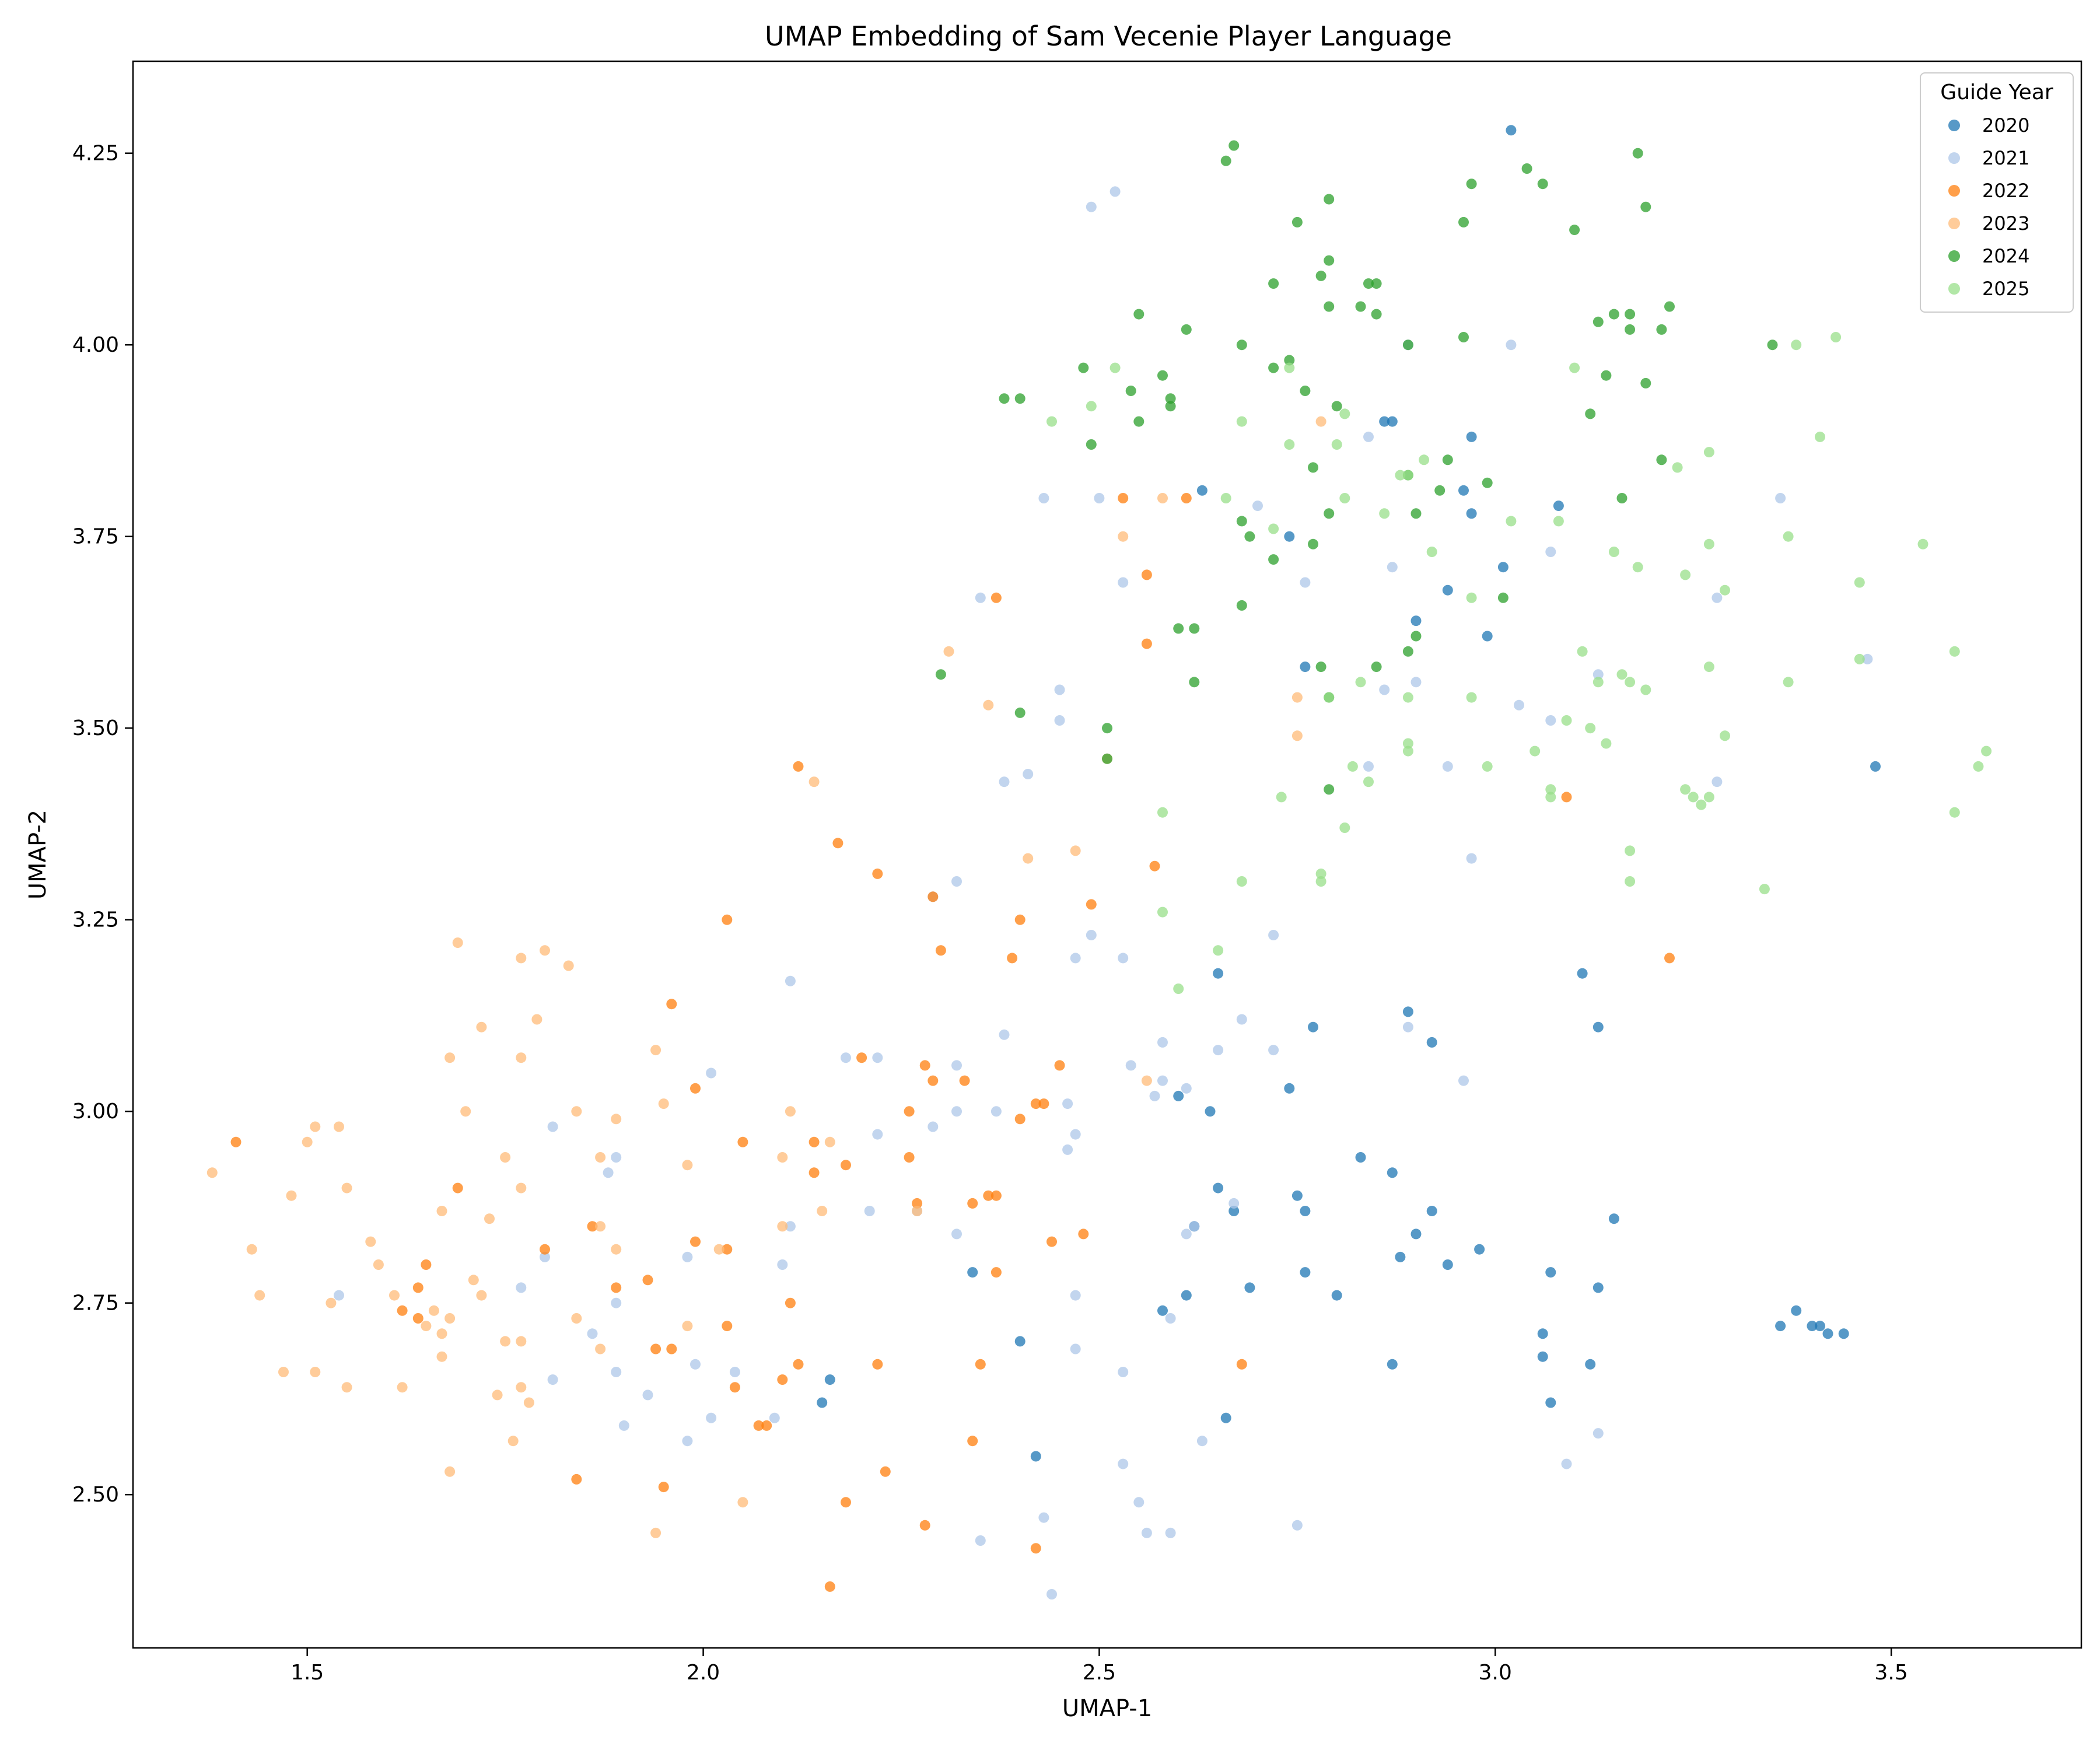 Image resolution: width=2100 pixels, height=1750 pixels. I want to click on legend-marker-2024, so click(1954, 256).